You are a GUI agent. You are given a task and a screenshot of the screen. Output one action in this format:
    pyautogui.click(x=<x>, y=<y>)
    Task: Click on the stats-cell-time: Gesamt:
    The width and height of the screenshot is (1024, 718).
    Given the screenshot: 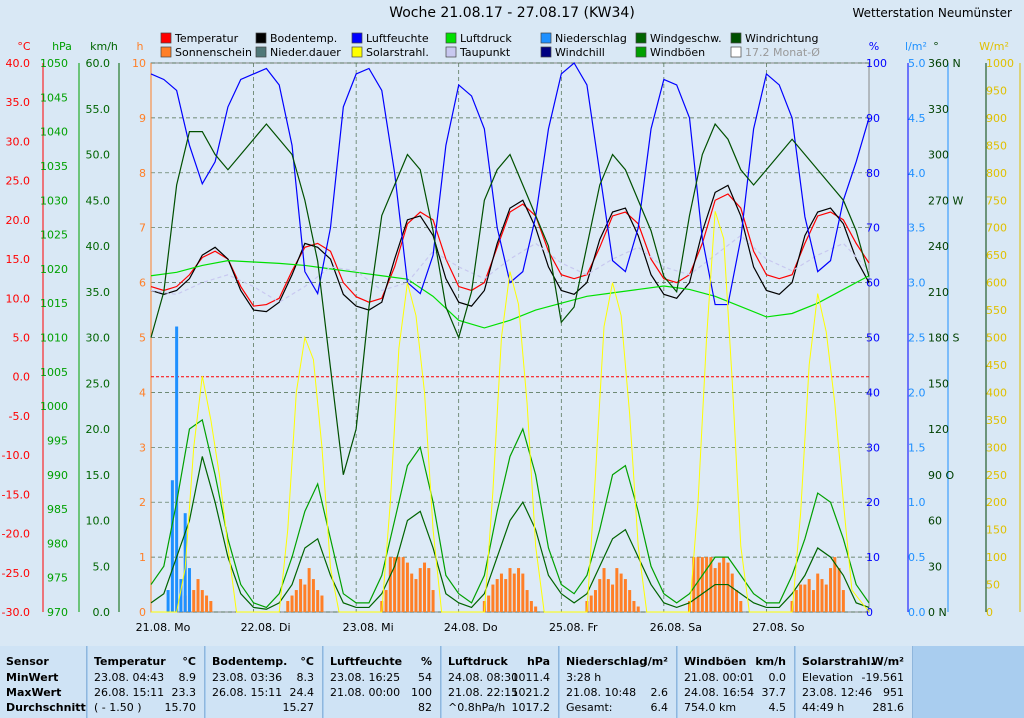 What is the action you would take?
    pyautogui.click(x=589, y=707)
    